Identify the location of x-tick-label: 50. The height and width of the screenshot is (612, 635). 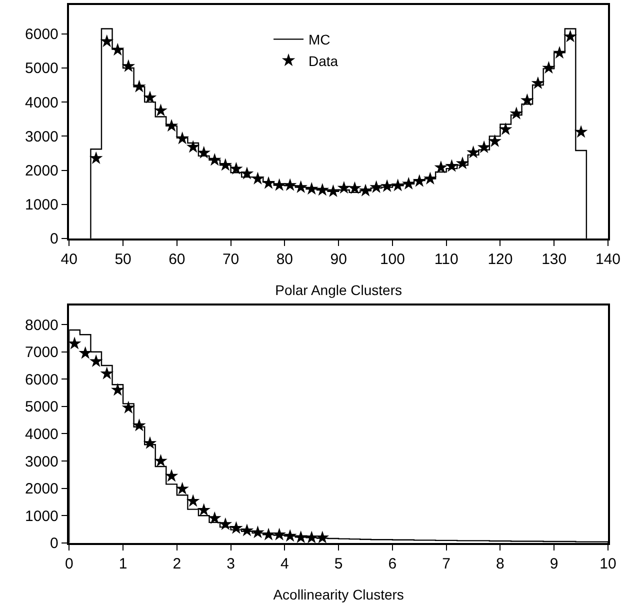
(123, 259).